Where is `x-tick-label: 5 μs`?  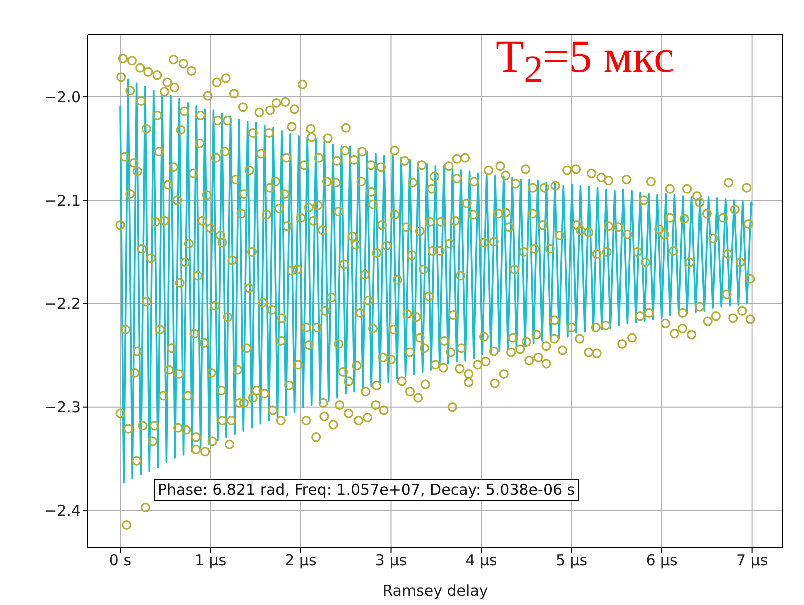
x-tick-label: 5 μs is located at coordinates (572, 561).